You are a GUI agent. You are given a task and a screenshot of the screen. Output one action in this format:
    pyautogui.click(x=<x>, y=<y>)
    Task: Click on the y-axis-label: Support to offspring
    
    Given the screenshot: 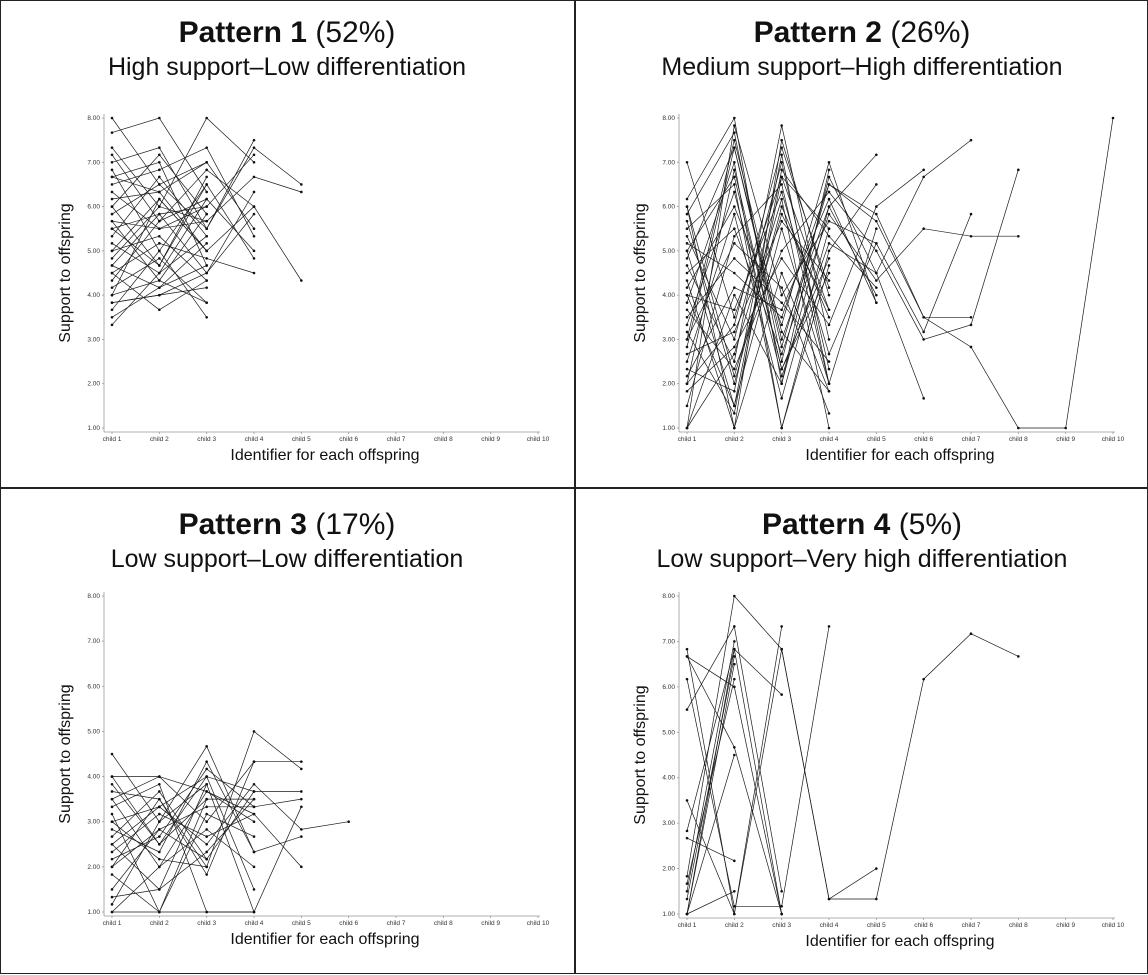 What is the action you would take?
    pyautogui.click(x=640, y=754)
    